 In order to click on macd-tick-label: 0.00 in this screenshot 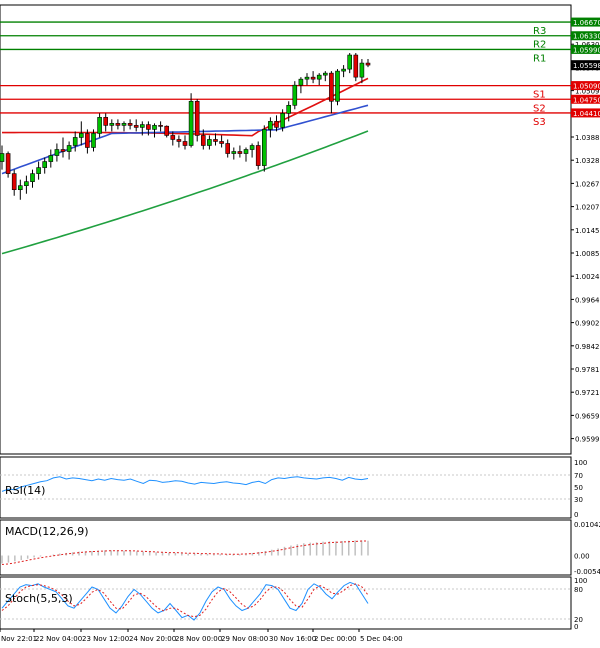, I will do `click(582, 557)`.